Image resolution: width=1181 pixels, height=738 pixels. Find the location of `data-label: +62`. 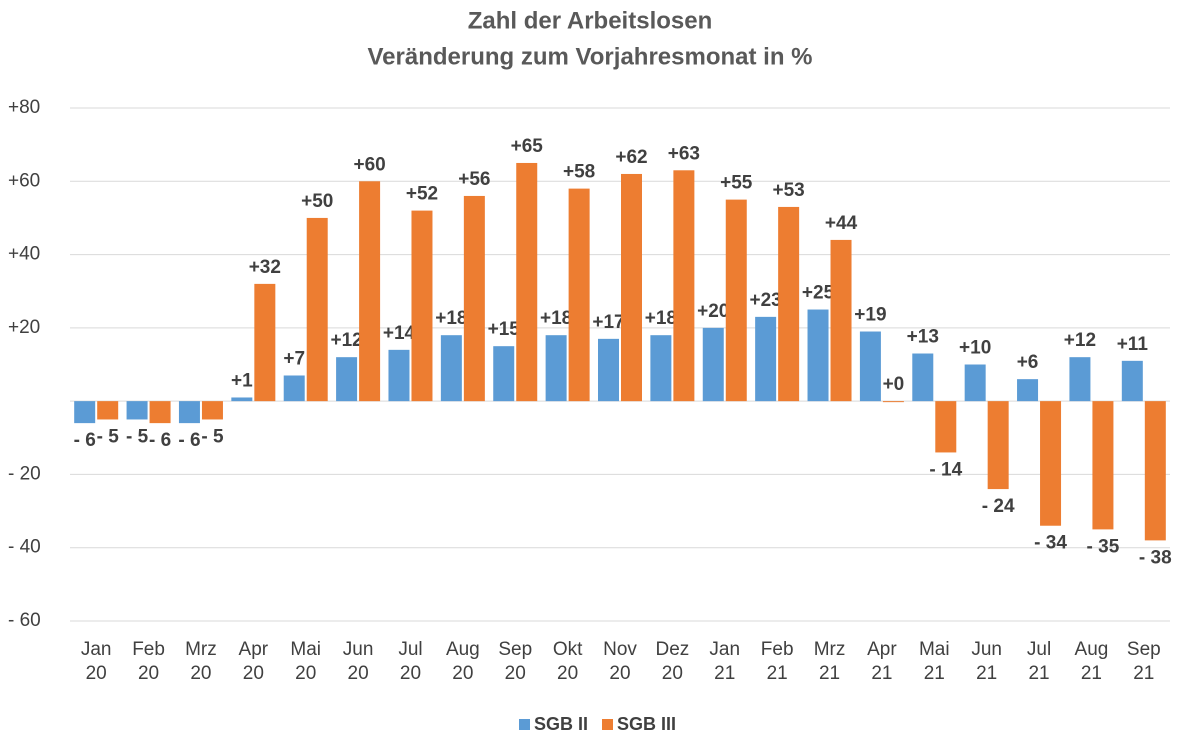

data-label: +62 is located at coordinates (631, 157).